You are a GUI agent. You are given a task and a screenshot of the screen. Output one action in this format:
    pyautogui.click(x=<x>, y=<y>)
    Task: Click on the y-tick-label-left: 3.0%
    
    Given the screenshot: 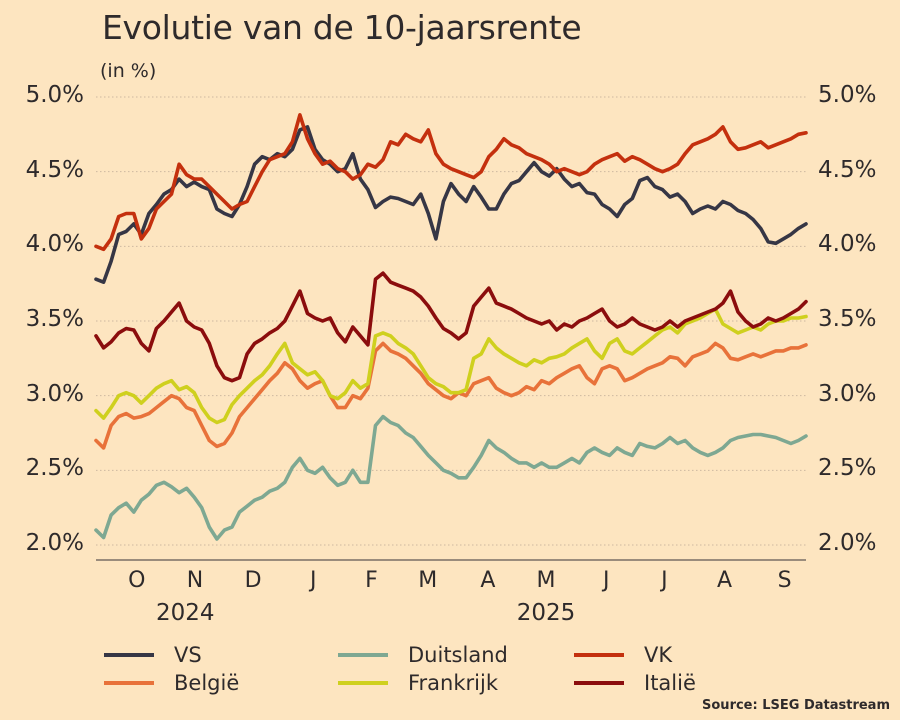 What is the action you would take?
    pyautogui.click(x=54, y=393)
    